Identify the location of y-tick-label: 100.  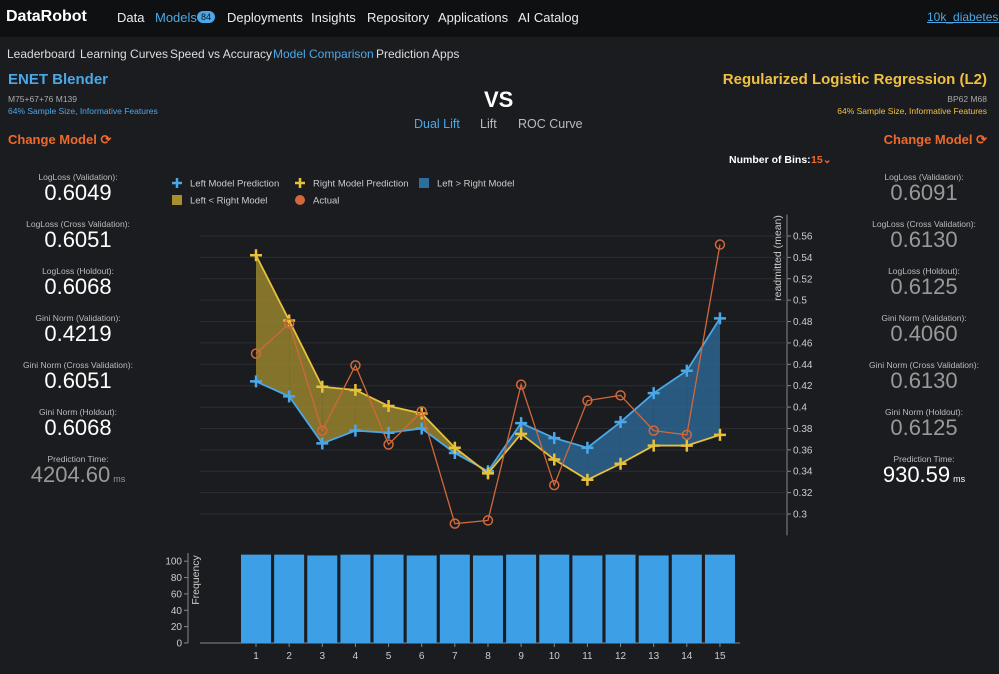
(173, 562).